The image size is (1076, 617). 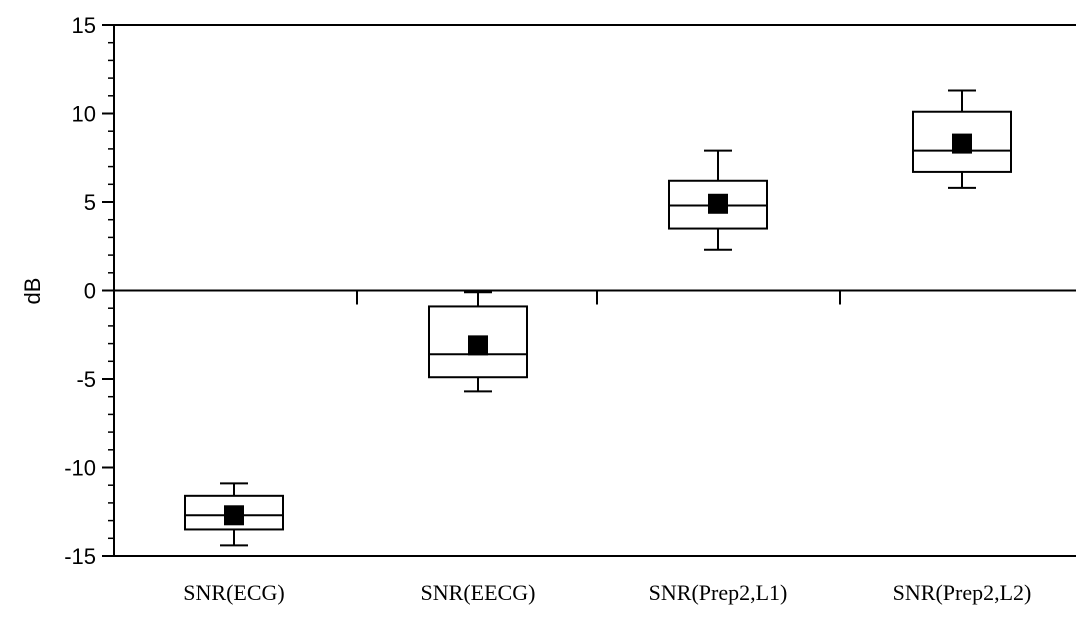 What do you see at coordinates (86, 379) in the screenshot?
I see `y-tick-label: -5` at bounding box center [86, 379].